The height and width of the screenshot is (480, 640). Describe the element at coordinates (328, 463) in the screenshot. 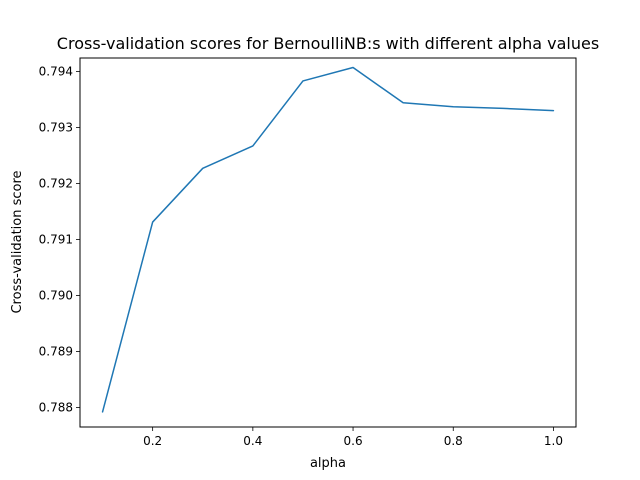

I see `x-axis-label: alpha` at that location.